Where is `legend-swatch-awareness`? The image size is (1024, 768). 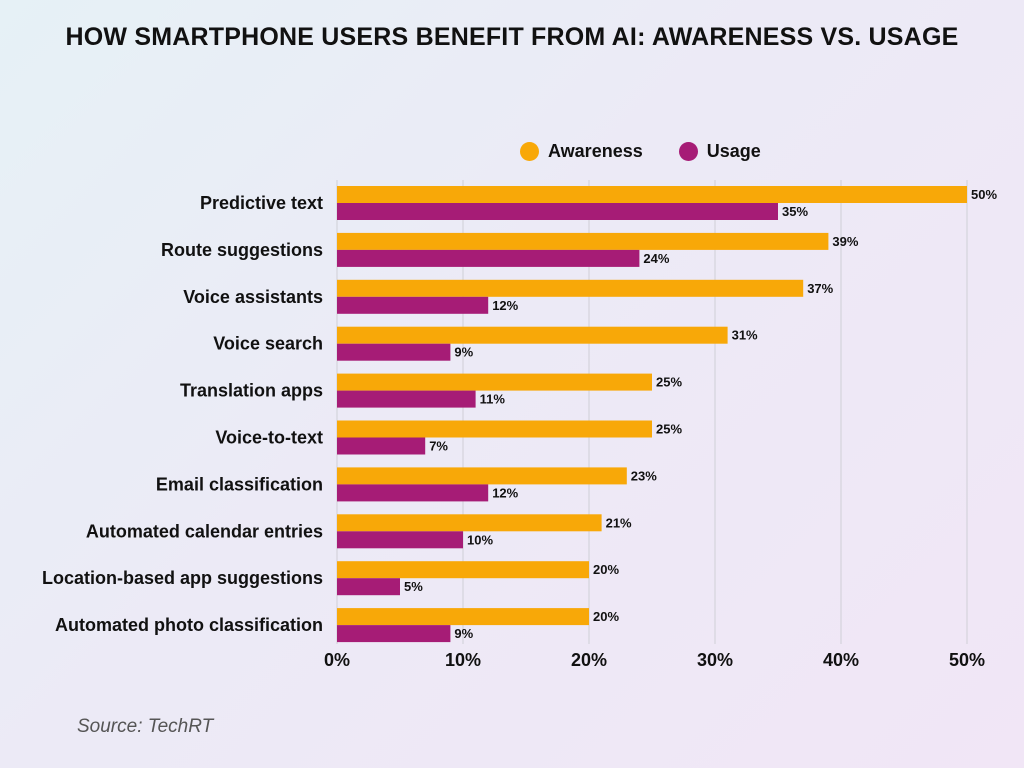 legend-swatch-awareness is located at coordinates (529, 151).